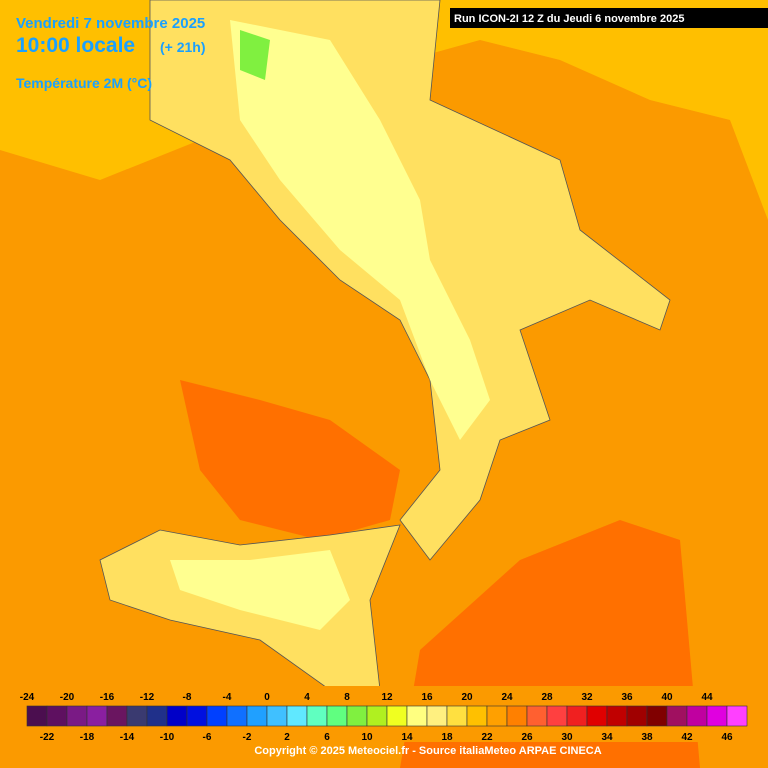 Image resolution: width=768 pixels, height=768 pixels. What do you see at coordinates (227, 697) in the screenshot?
I see `legend-label: -4` at bounding box center [227, 697].